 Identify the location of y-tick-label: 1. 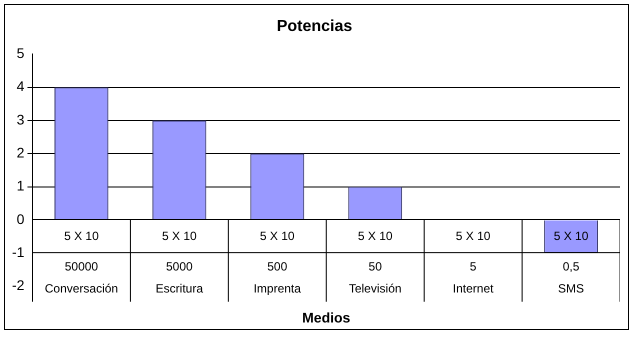
(20, 186).